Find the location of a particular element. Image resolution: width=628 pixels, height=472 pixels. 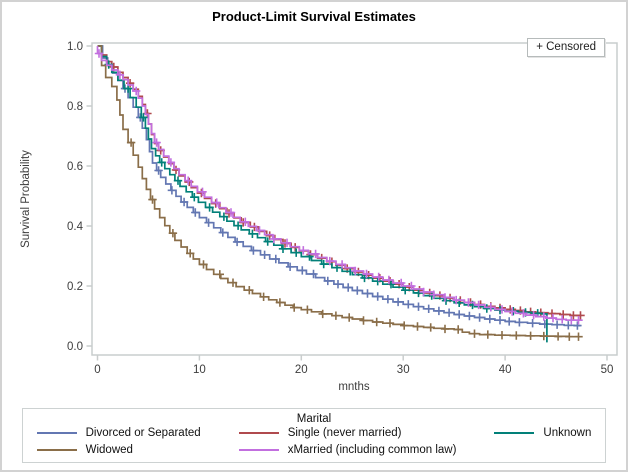

y-tick-label: 0.4 is located at coordinates (75, 227).